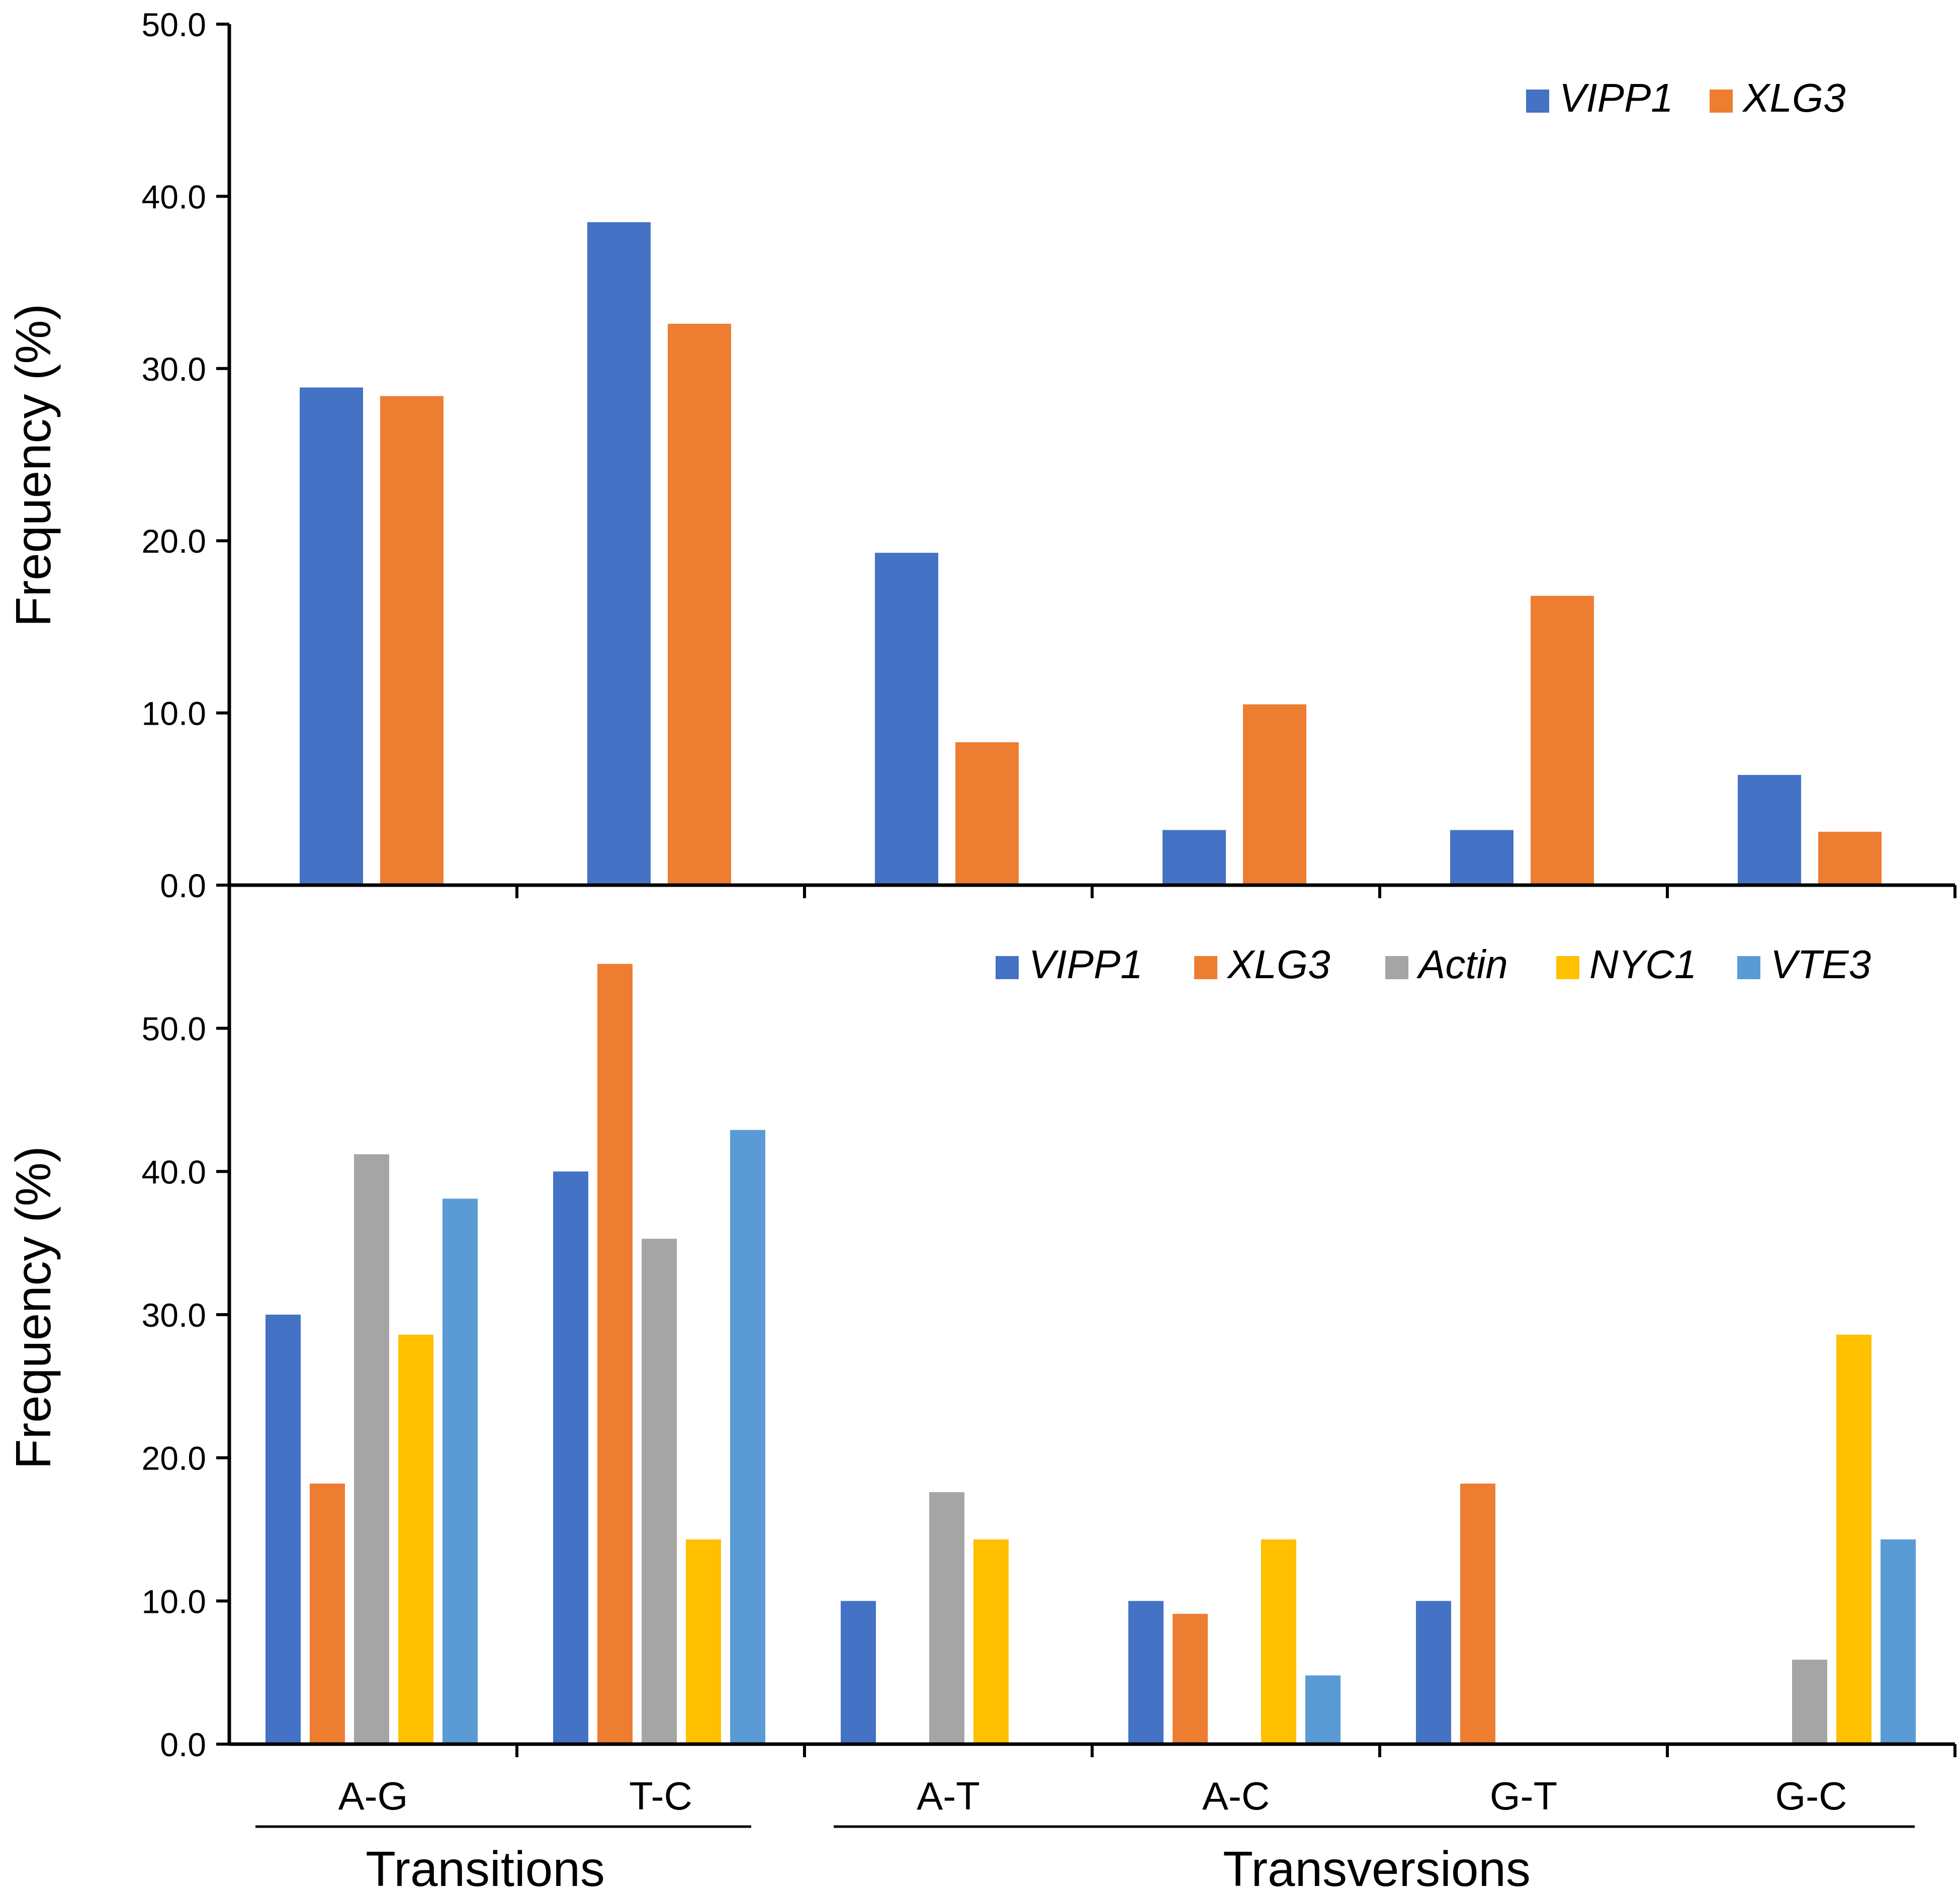 Image resolution: width=1960 pixels, height=1895 pixels. What do you see at coordinates (660, 1796) in the screenshot?
I see `x-tick-label-t-c: T-C` at bounding box center [660, 1796].